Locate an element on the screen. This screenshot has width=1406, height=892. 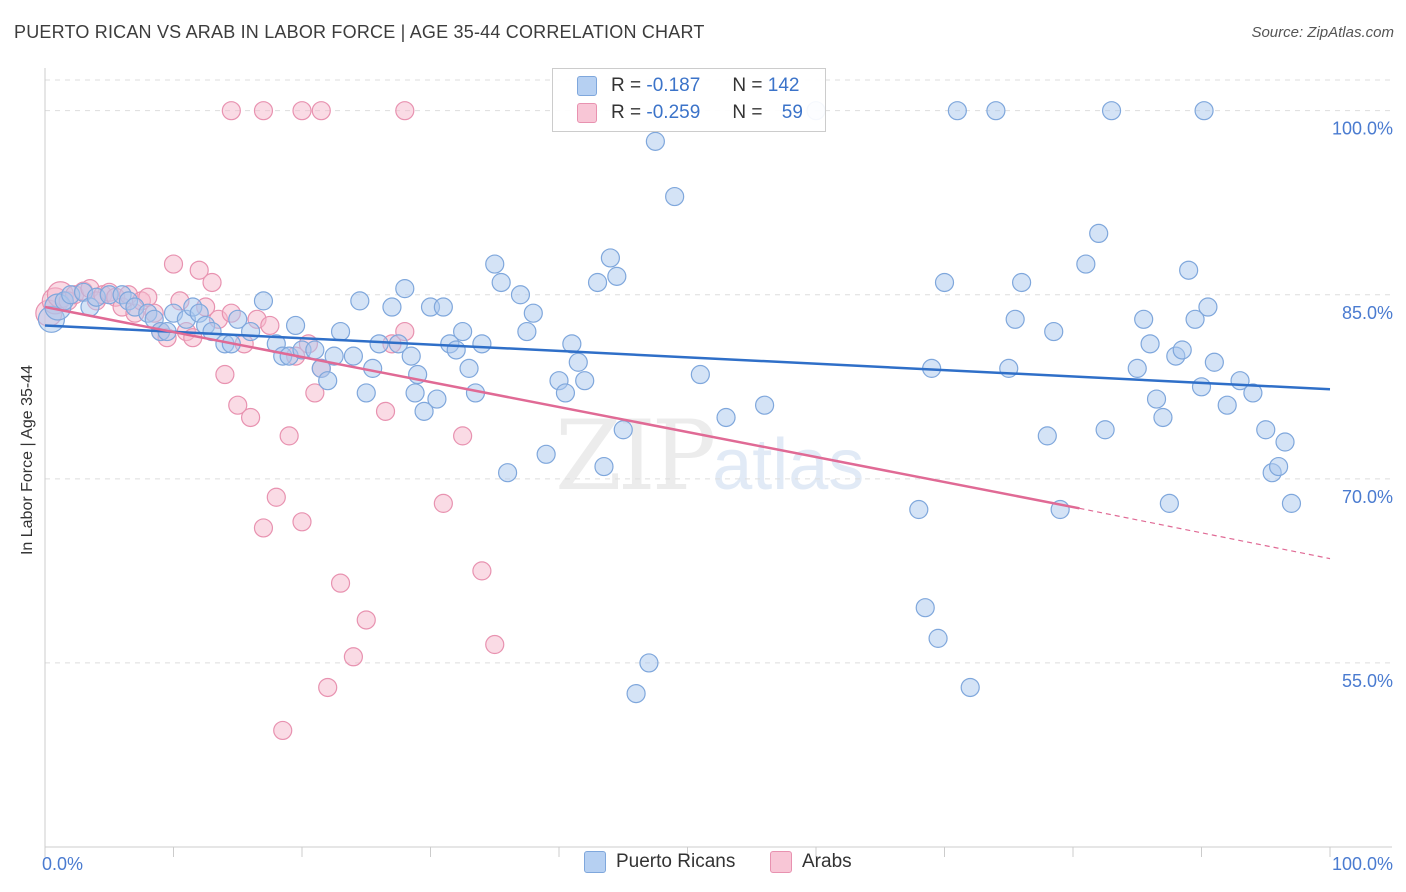
n-value: 59 is located at coordinates (792, 112).